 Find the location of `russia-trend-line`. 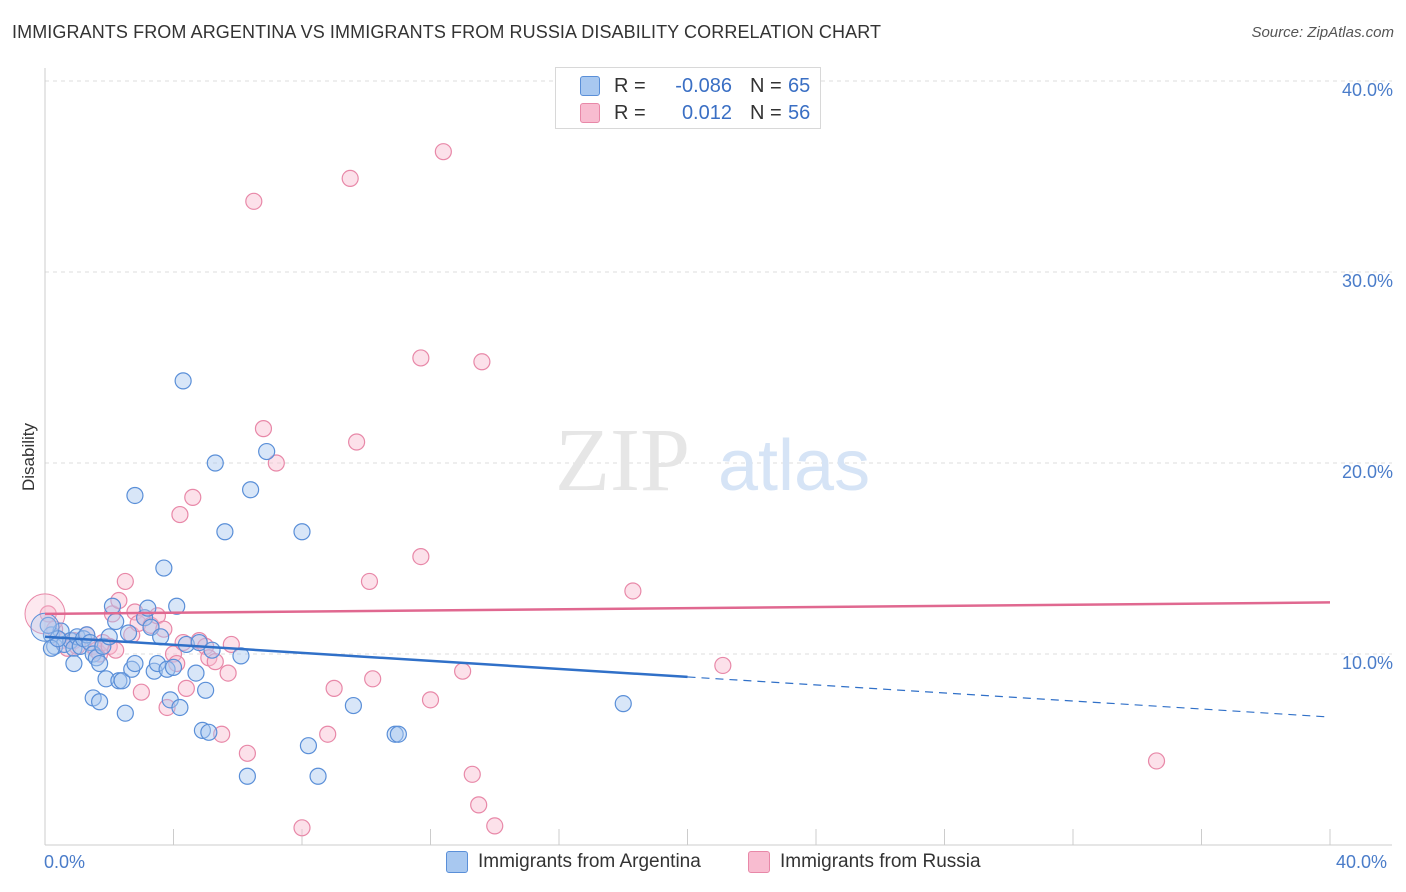

russia-trend-line is located at coordinates (687, 608).